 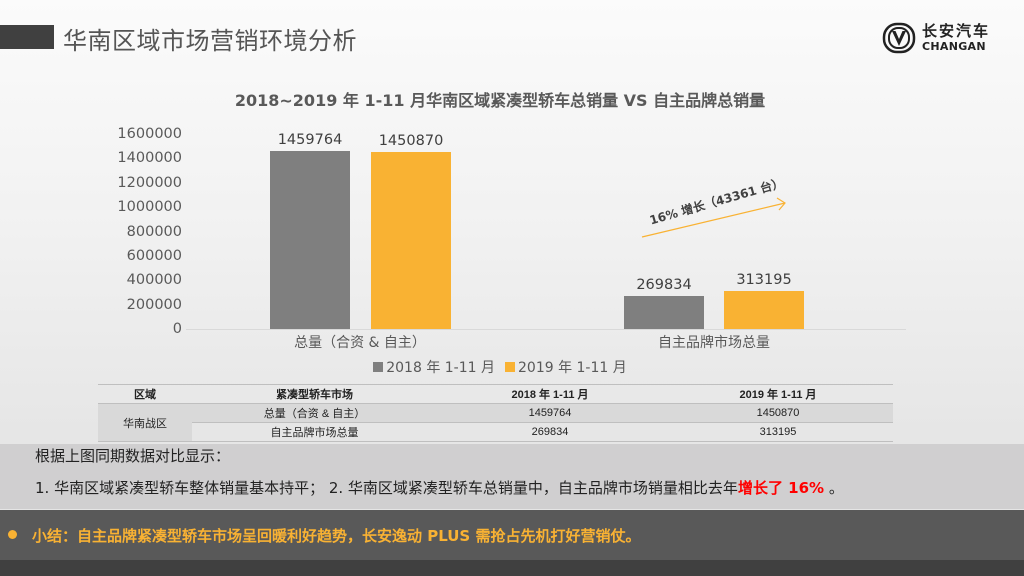 What do you see at coordinates (145, 422) in the screenshot?
I see `table-cell-region: 华南战区` at bounding box center [145, 422].